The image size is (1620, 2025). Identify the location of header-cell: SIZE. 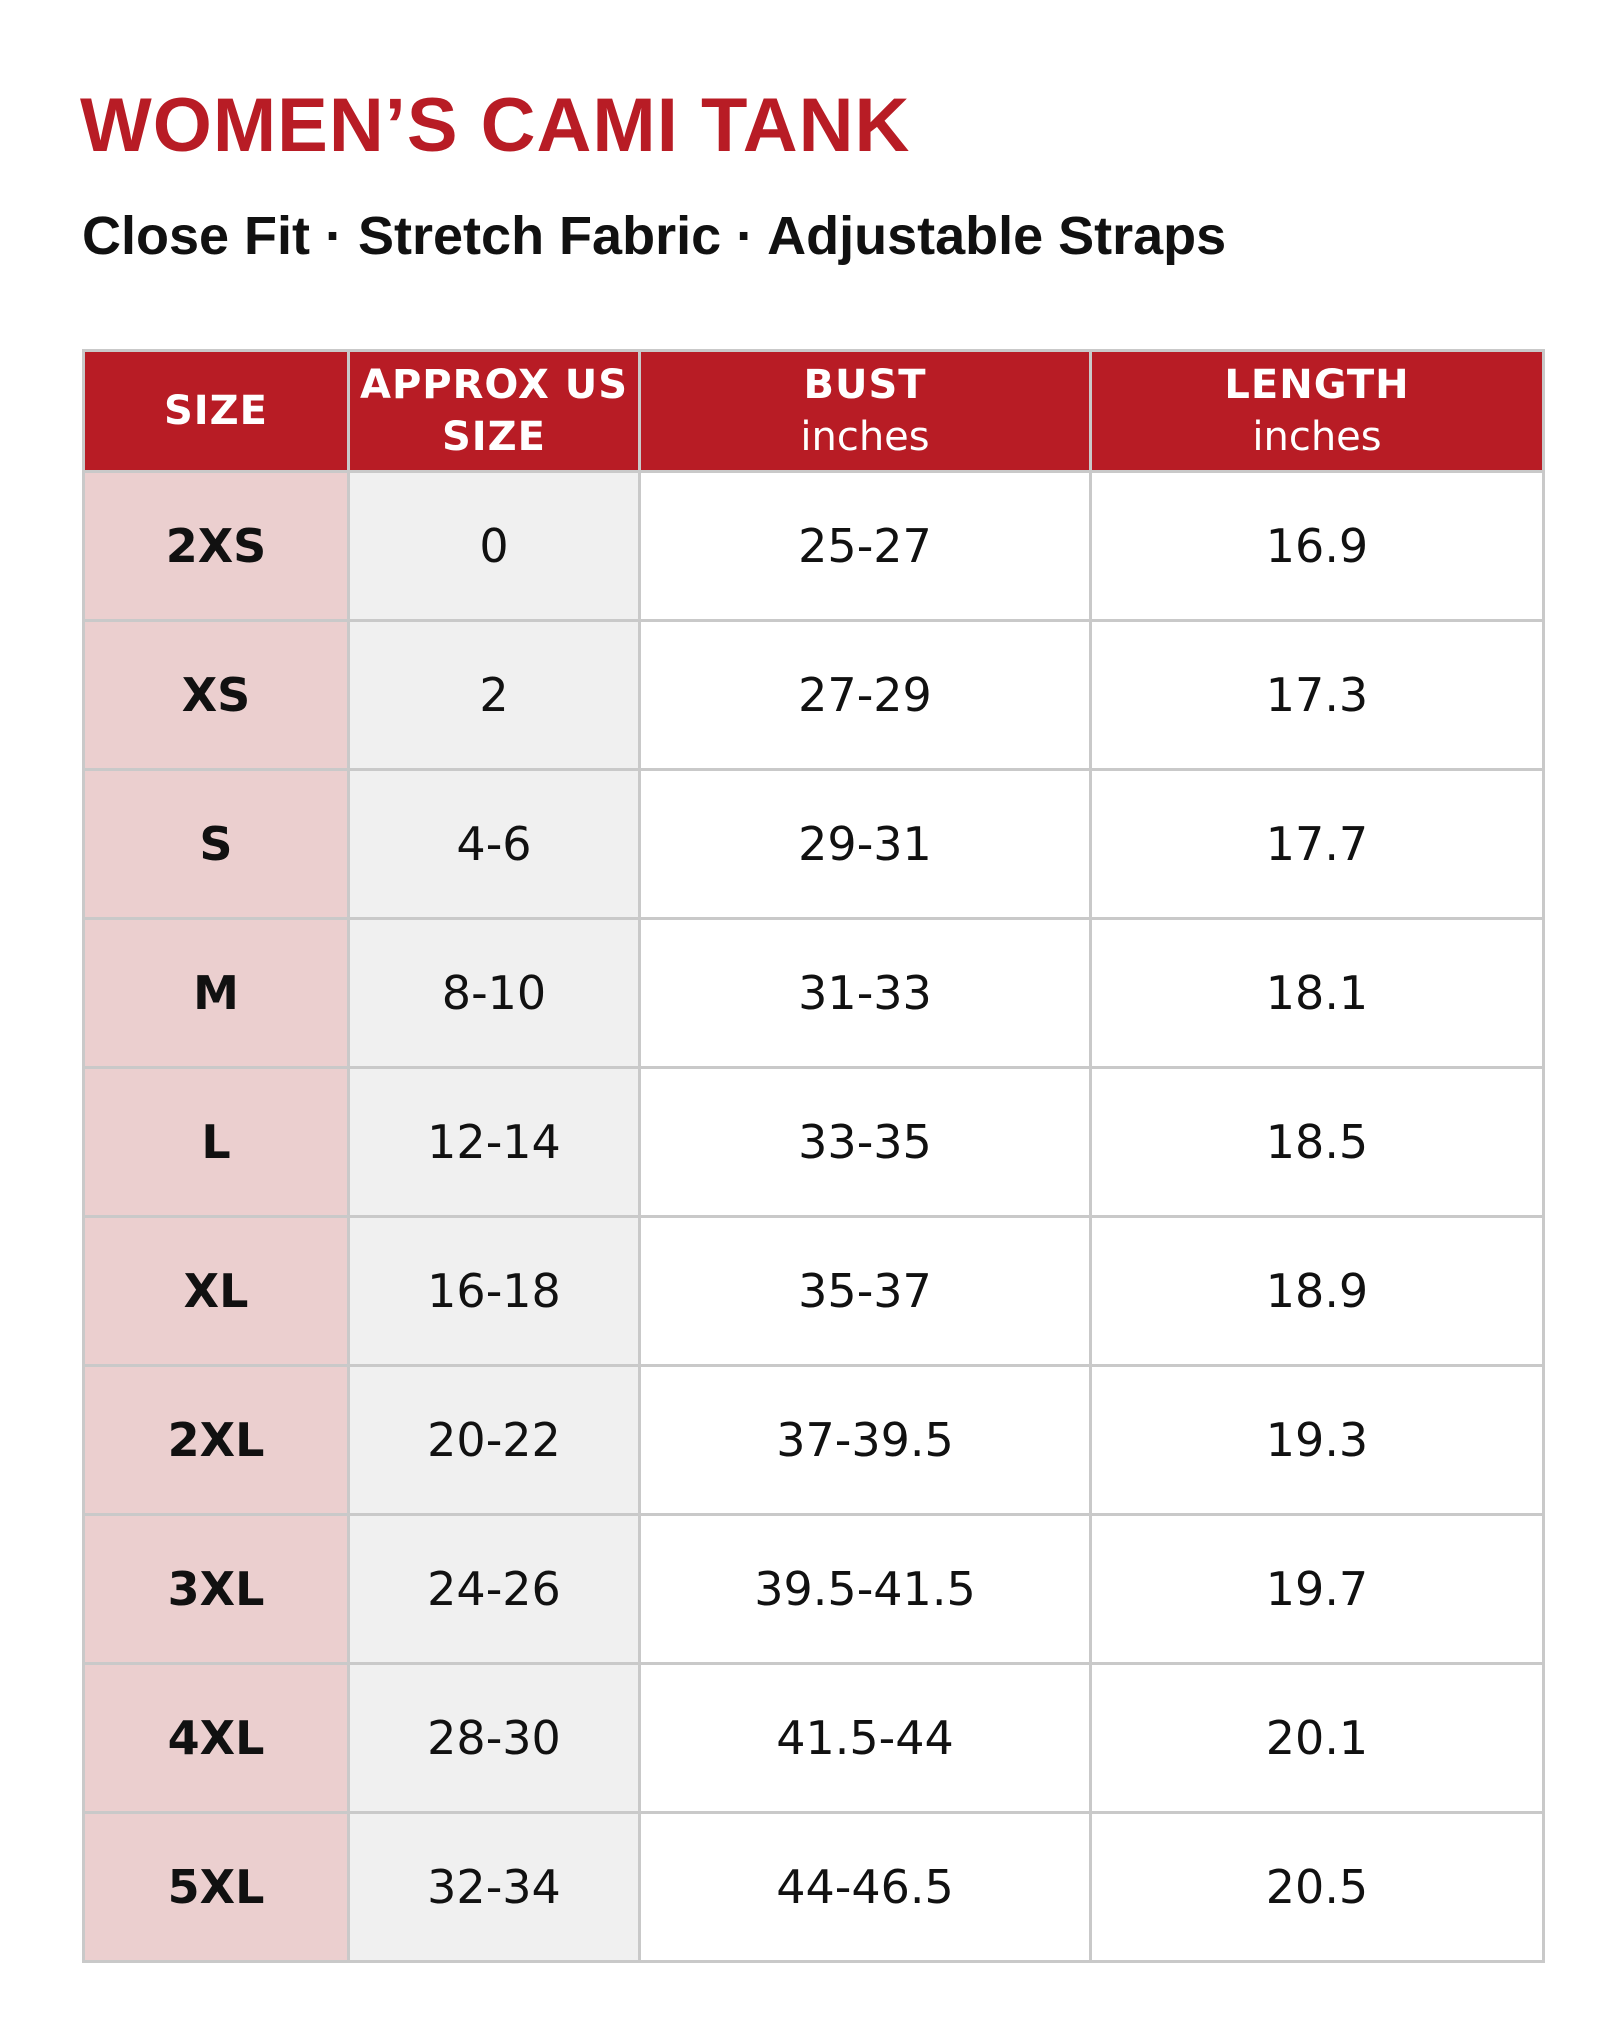
(216, 411).